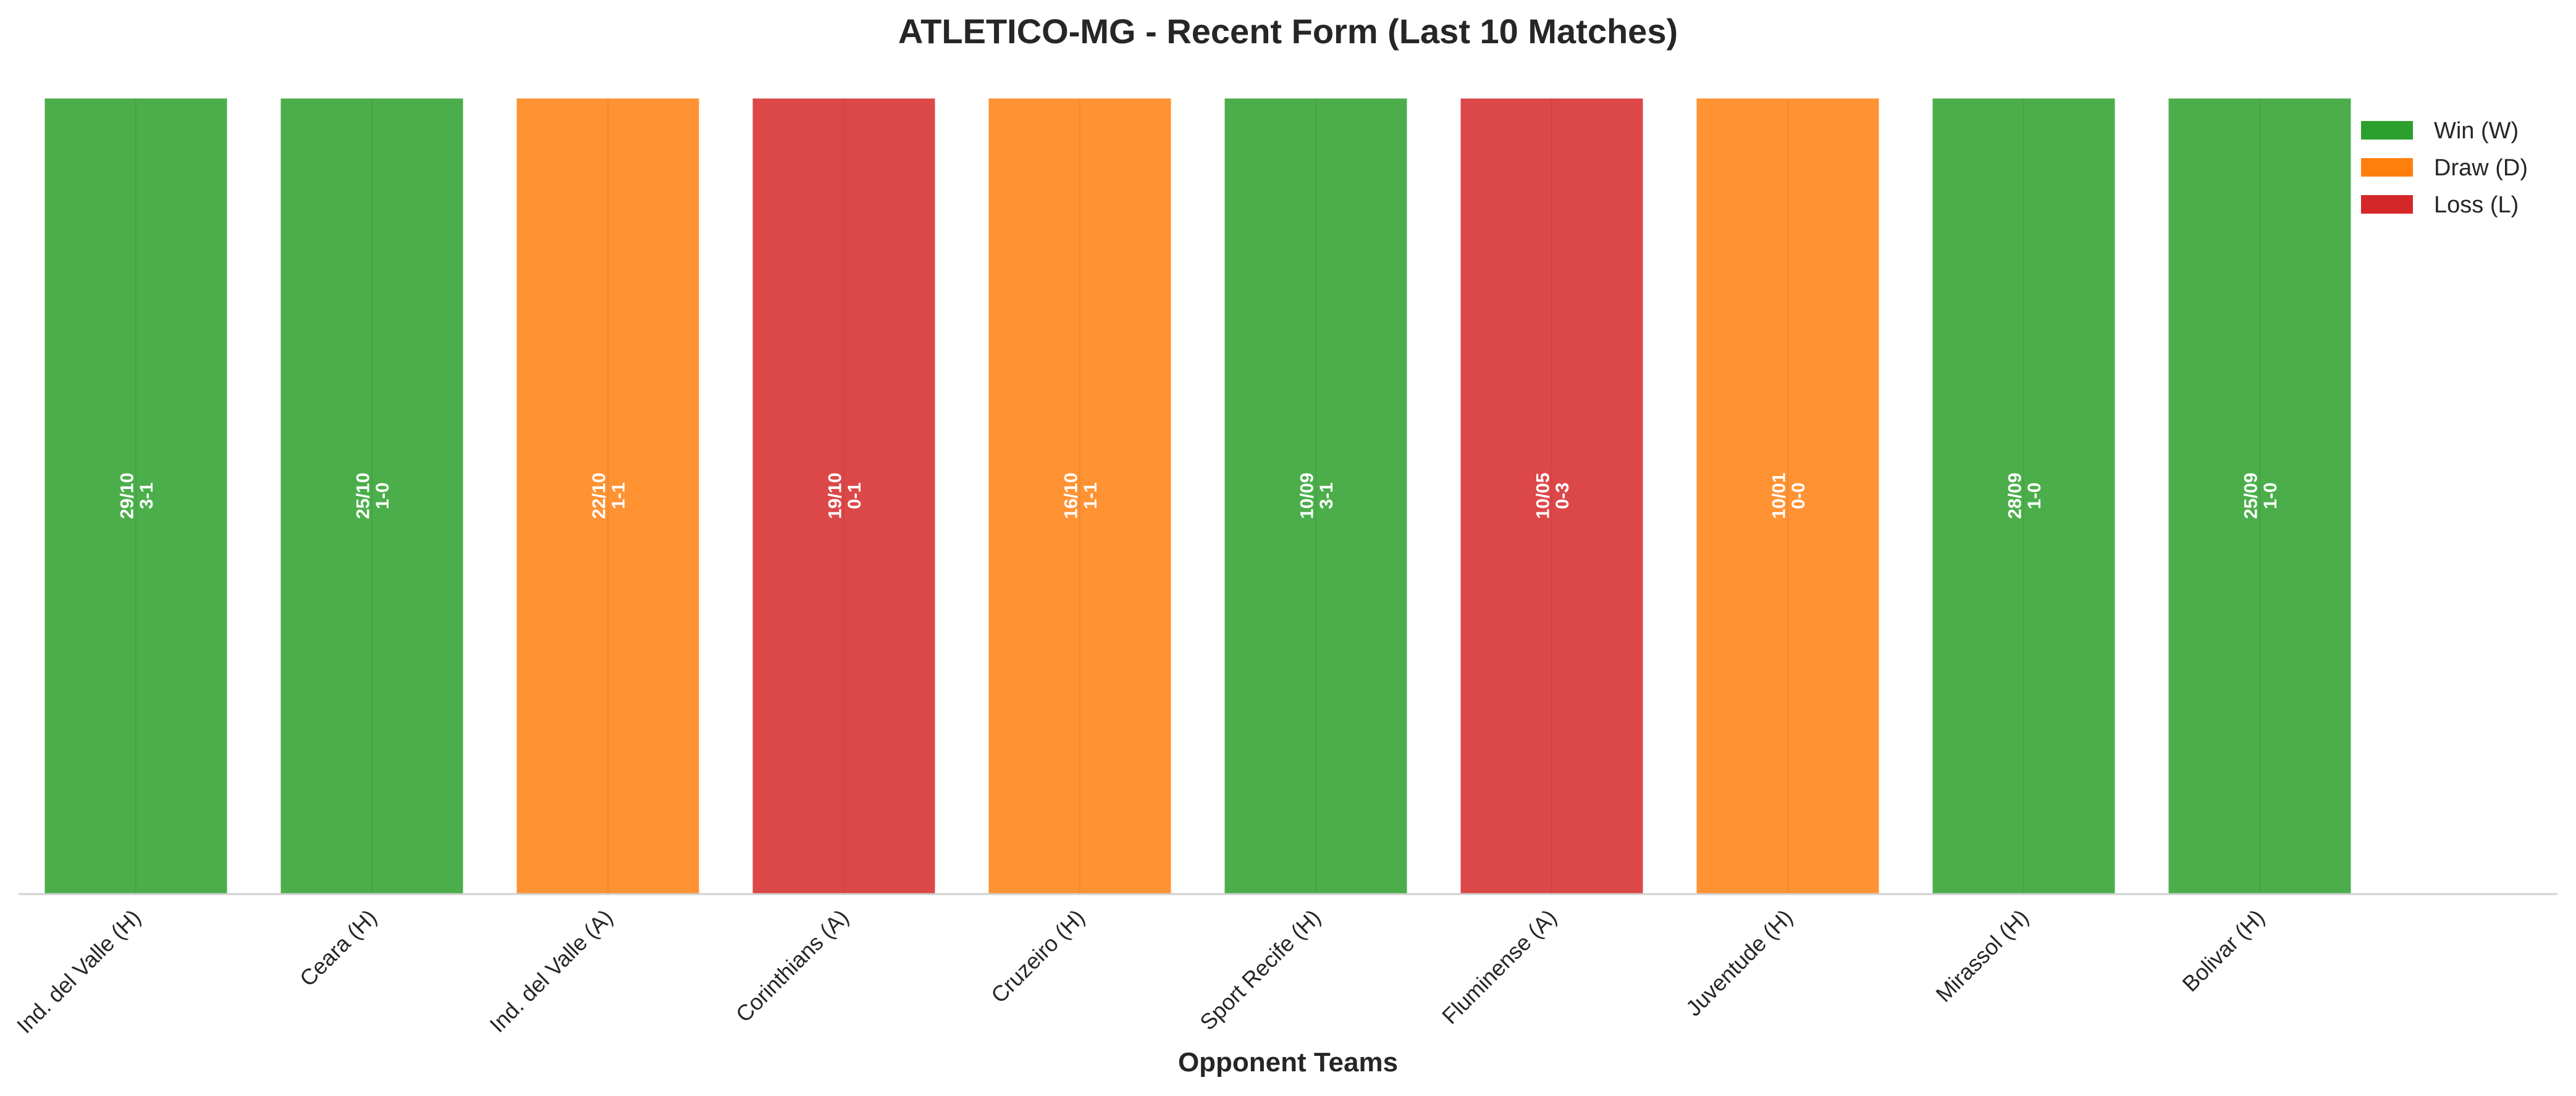 The height and width of the screenshot is (1096, 2576). Describe the element at coordinates (1981, 956) in the screenshot. I see `x-tick-label: Mirassol (H)` at that location.